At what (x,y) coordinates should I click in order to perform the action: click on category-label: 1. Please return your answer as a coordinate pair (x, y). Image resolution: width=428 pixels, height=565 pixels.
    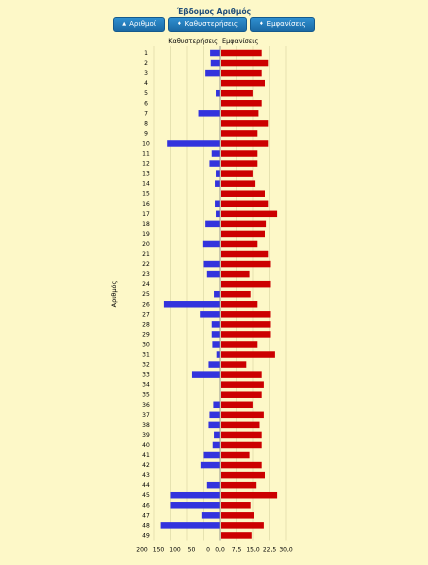
    Looking at the image, I should click on (146, 53).